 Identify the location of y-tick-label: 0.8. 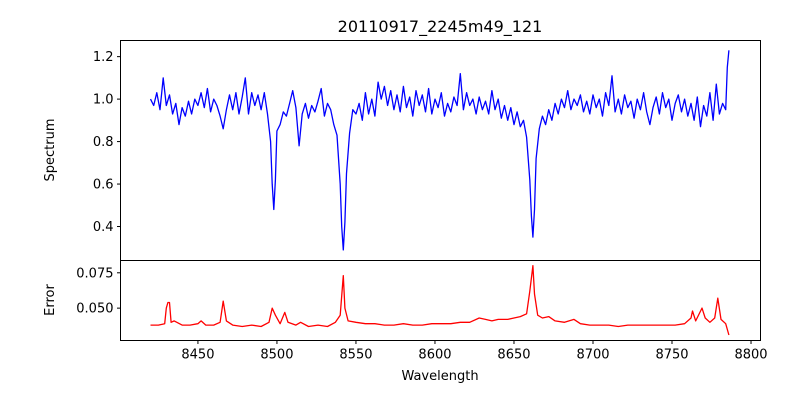
(103, 142).